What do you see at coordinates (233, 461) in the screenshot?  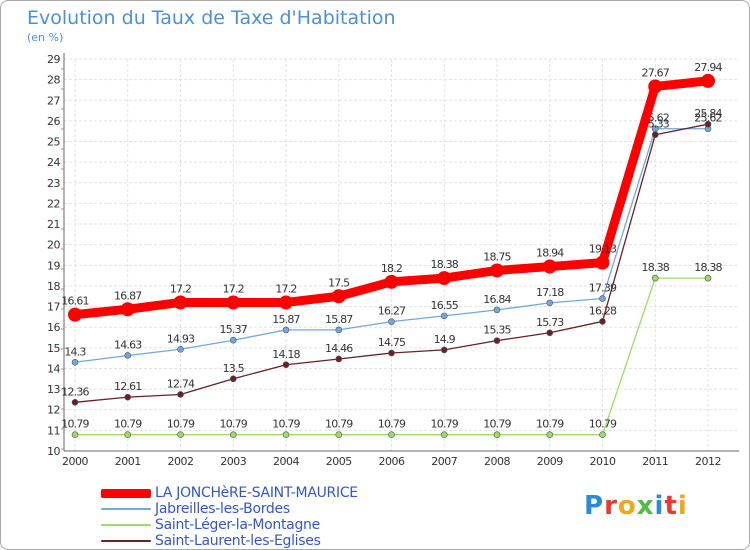 I see `x-tick-label: 2003` at bounding box center [233, 461].